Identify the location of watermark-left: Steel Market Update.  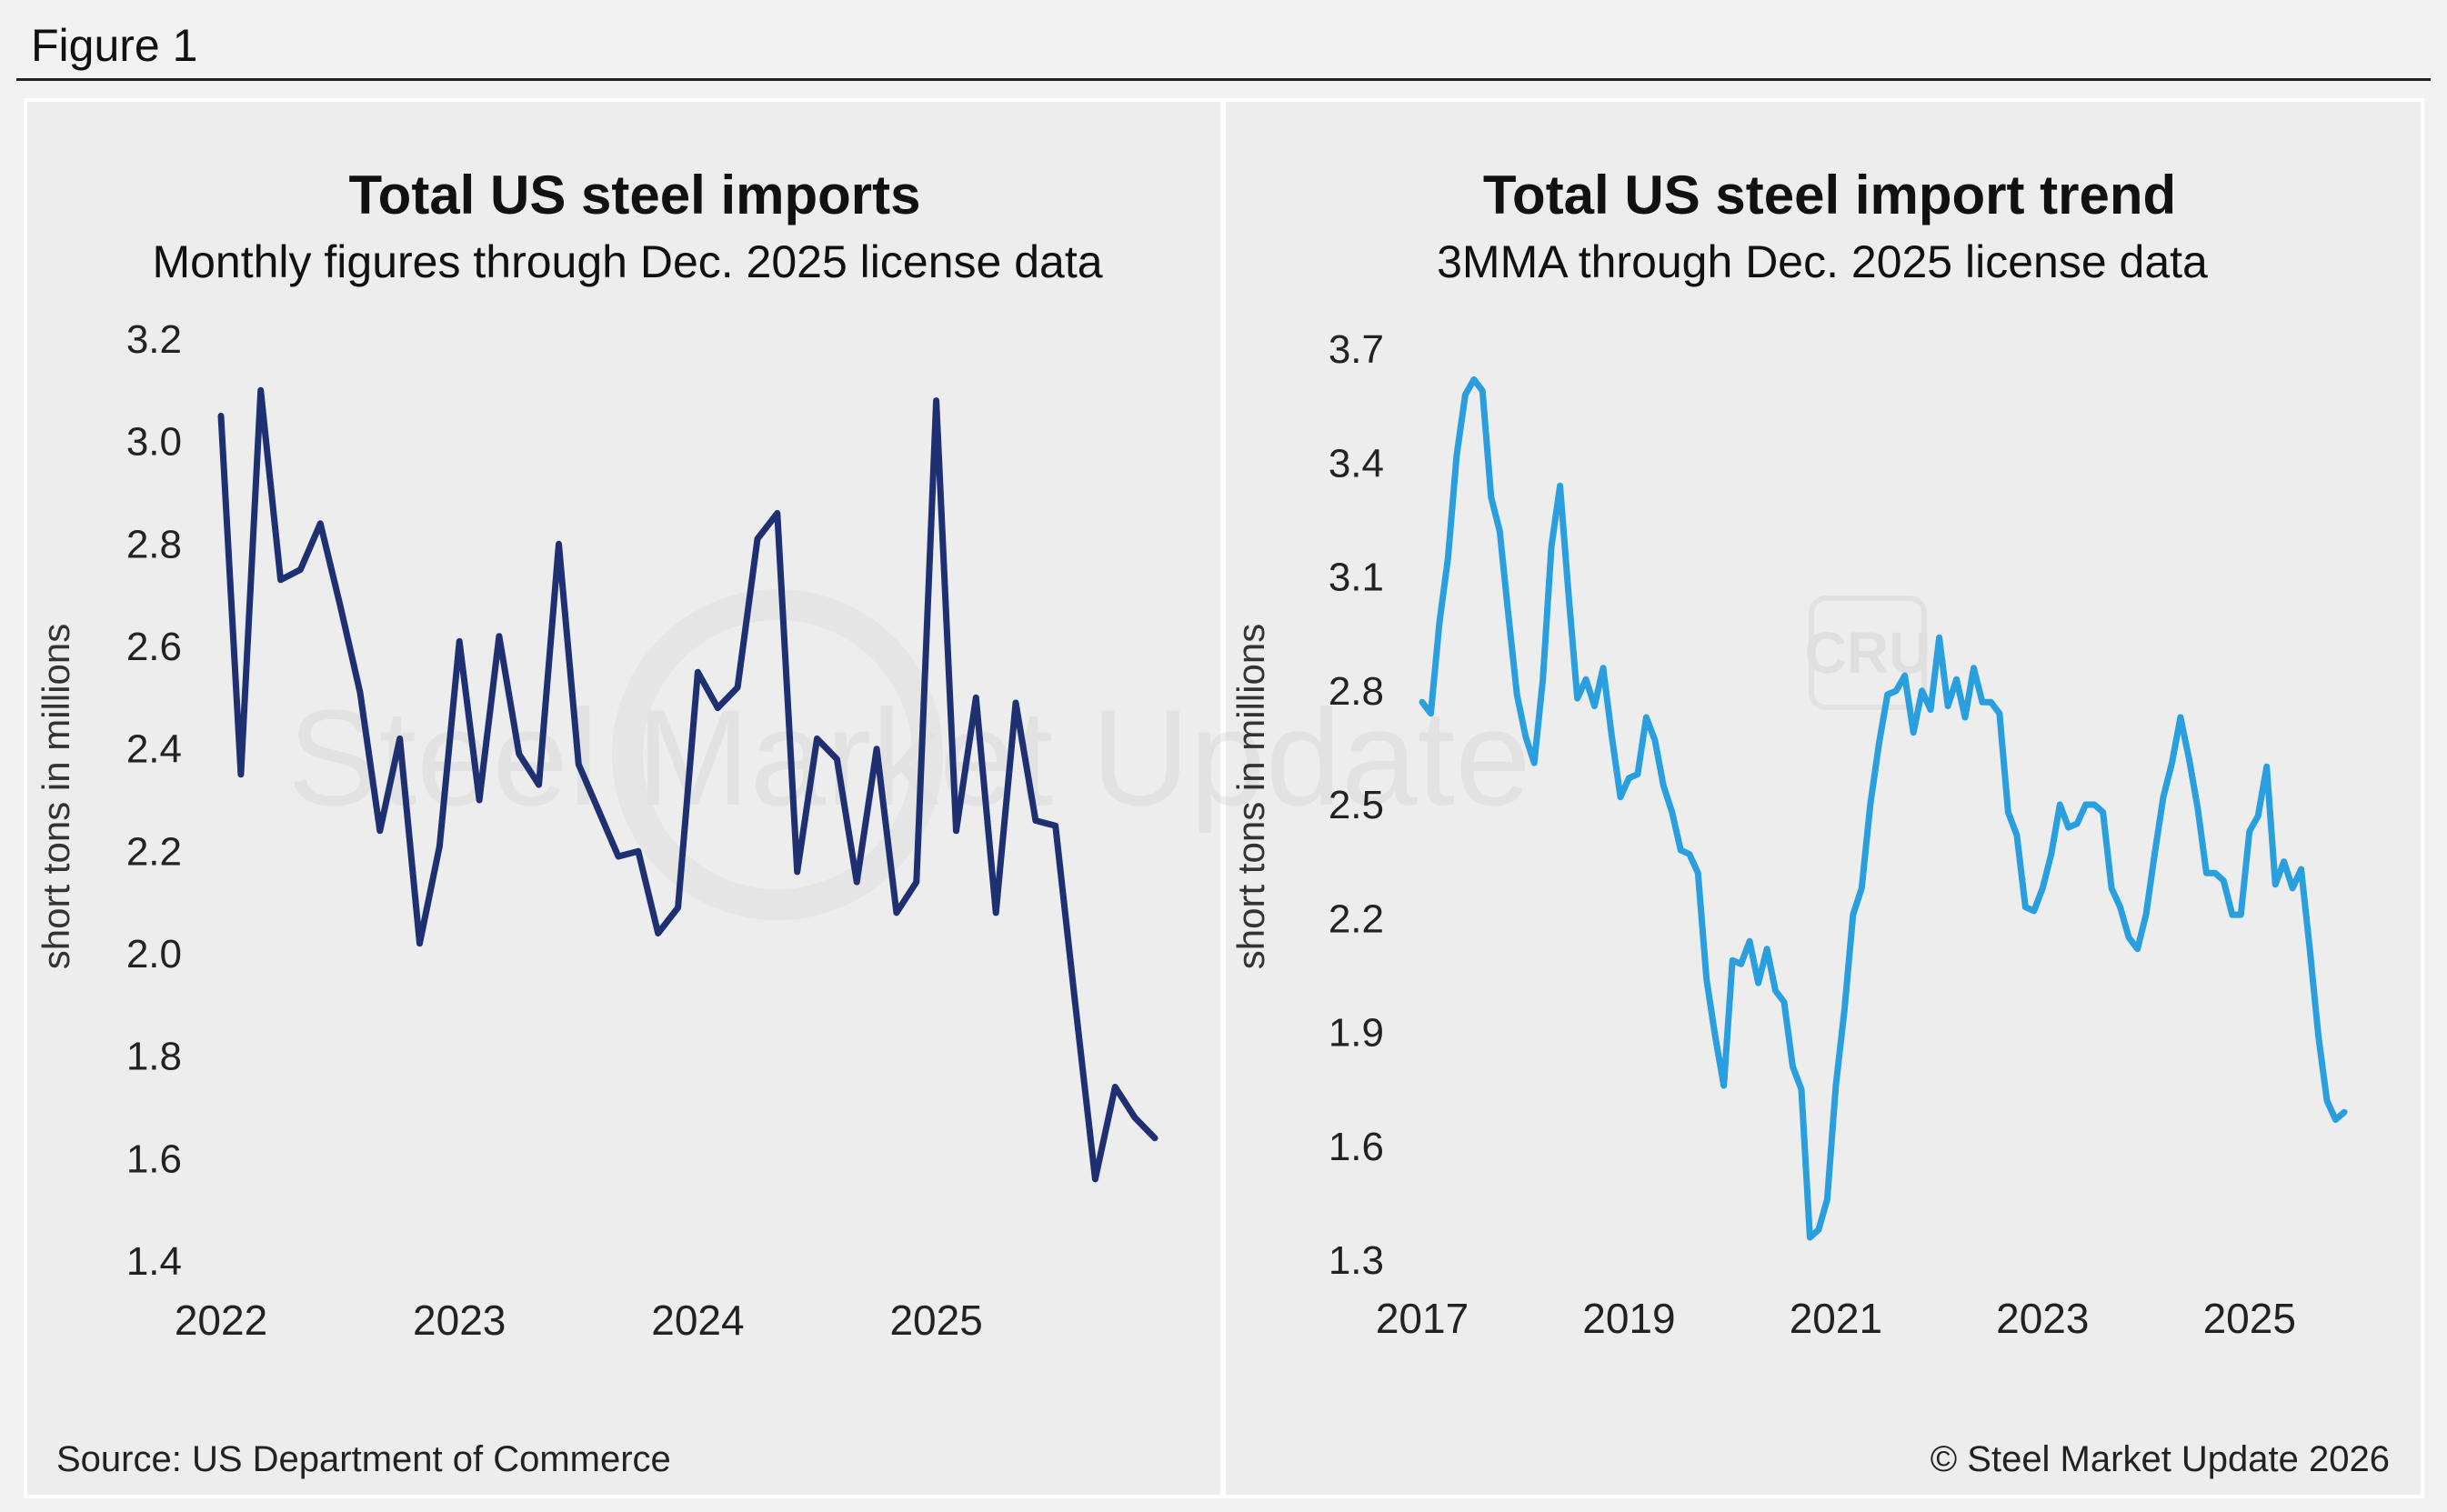
(909, 754).